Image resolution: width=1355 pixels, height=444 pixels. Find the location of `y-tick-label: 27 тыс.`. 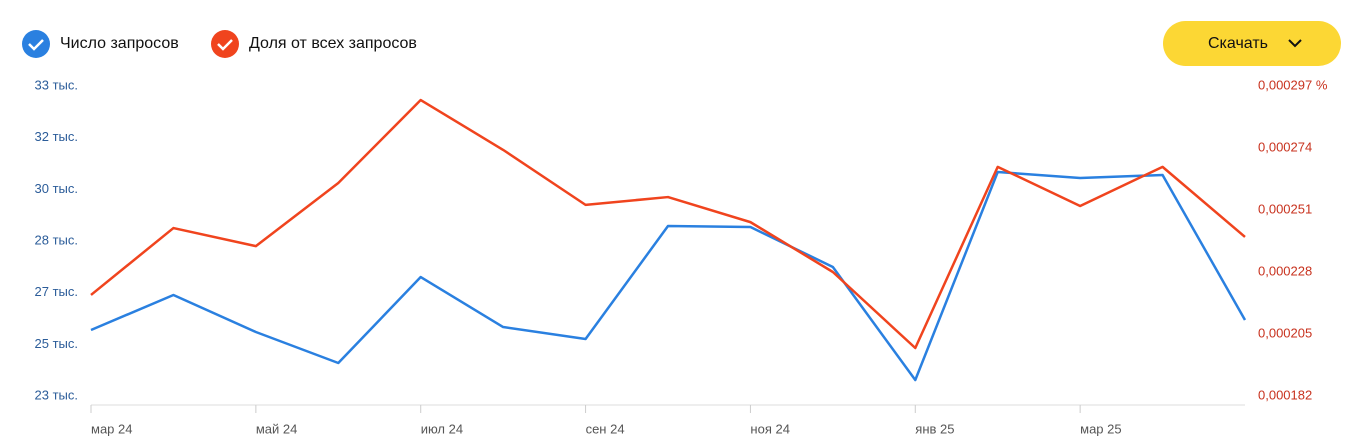

y-tick-label: 27 тыс. is located at coordinates (56, 291).